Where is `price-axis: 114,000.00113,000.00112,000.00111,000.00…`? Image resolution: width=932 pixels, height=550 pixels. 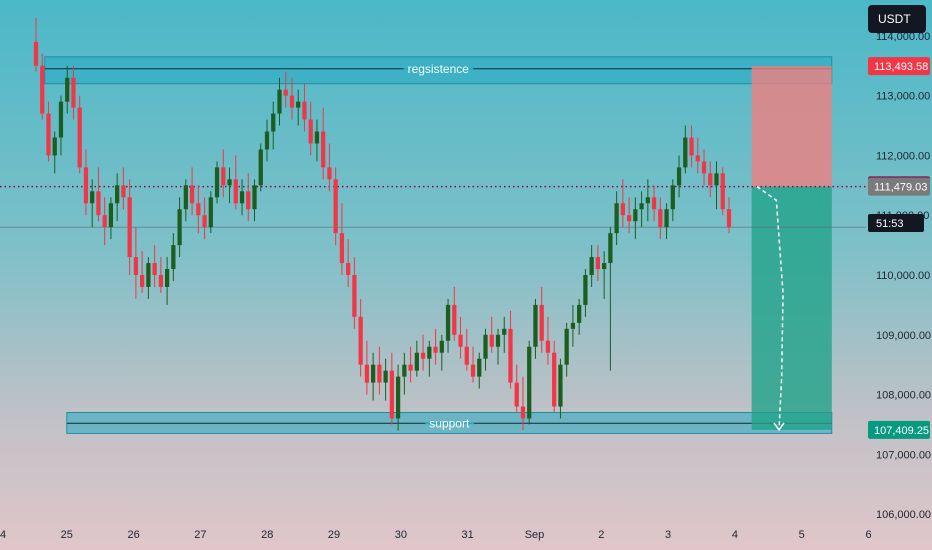
price-axis: 114,000.00113,000.00112,000.00111,000.00… is located at coordinates (903, 276).